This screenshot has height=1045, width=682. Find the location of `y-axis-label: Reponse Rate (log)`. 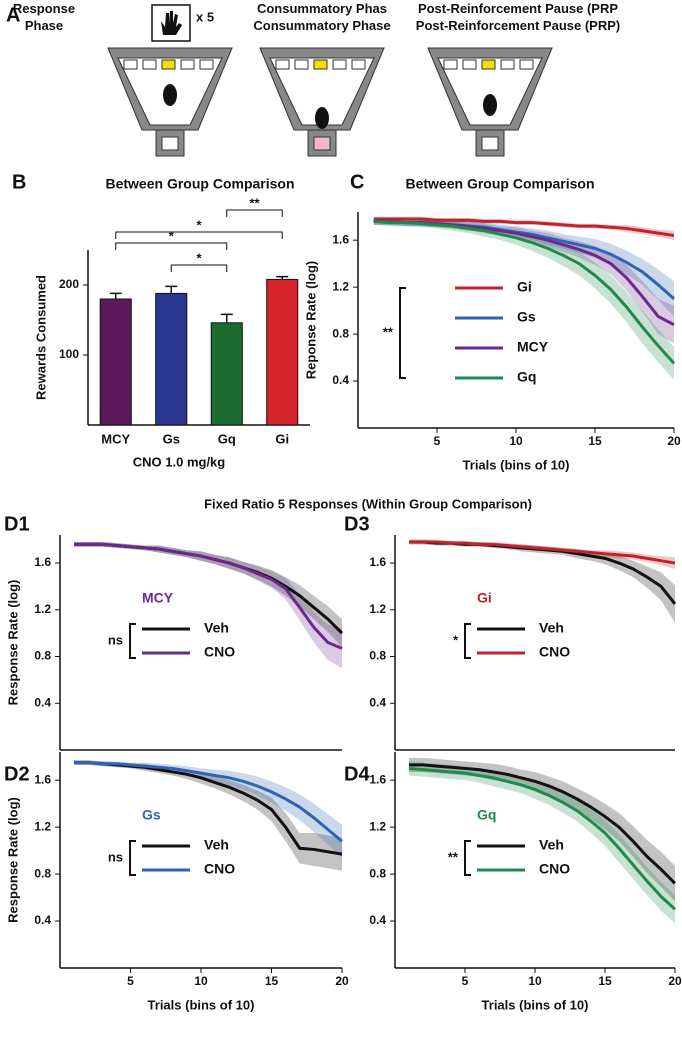

y-axis-label: Reponse Rate (log) is located at coordinates (310, 320).